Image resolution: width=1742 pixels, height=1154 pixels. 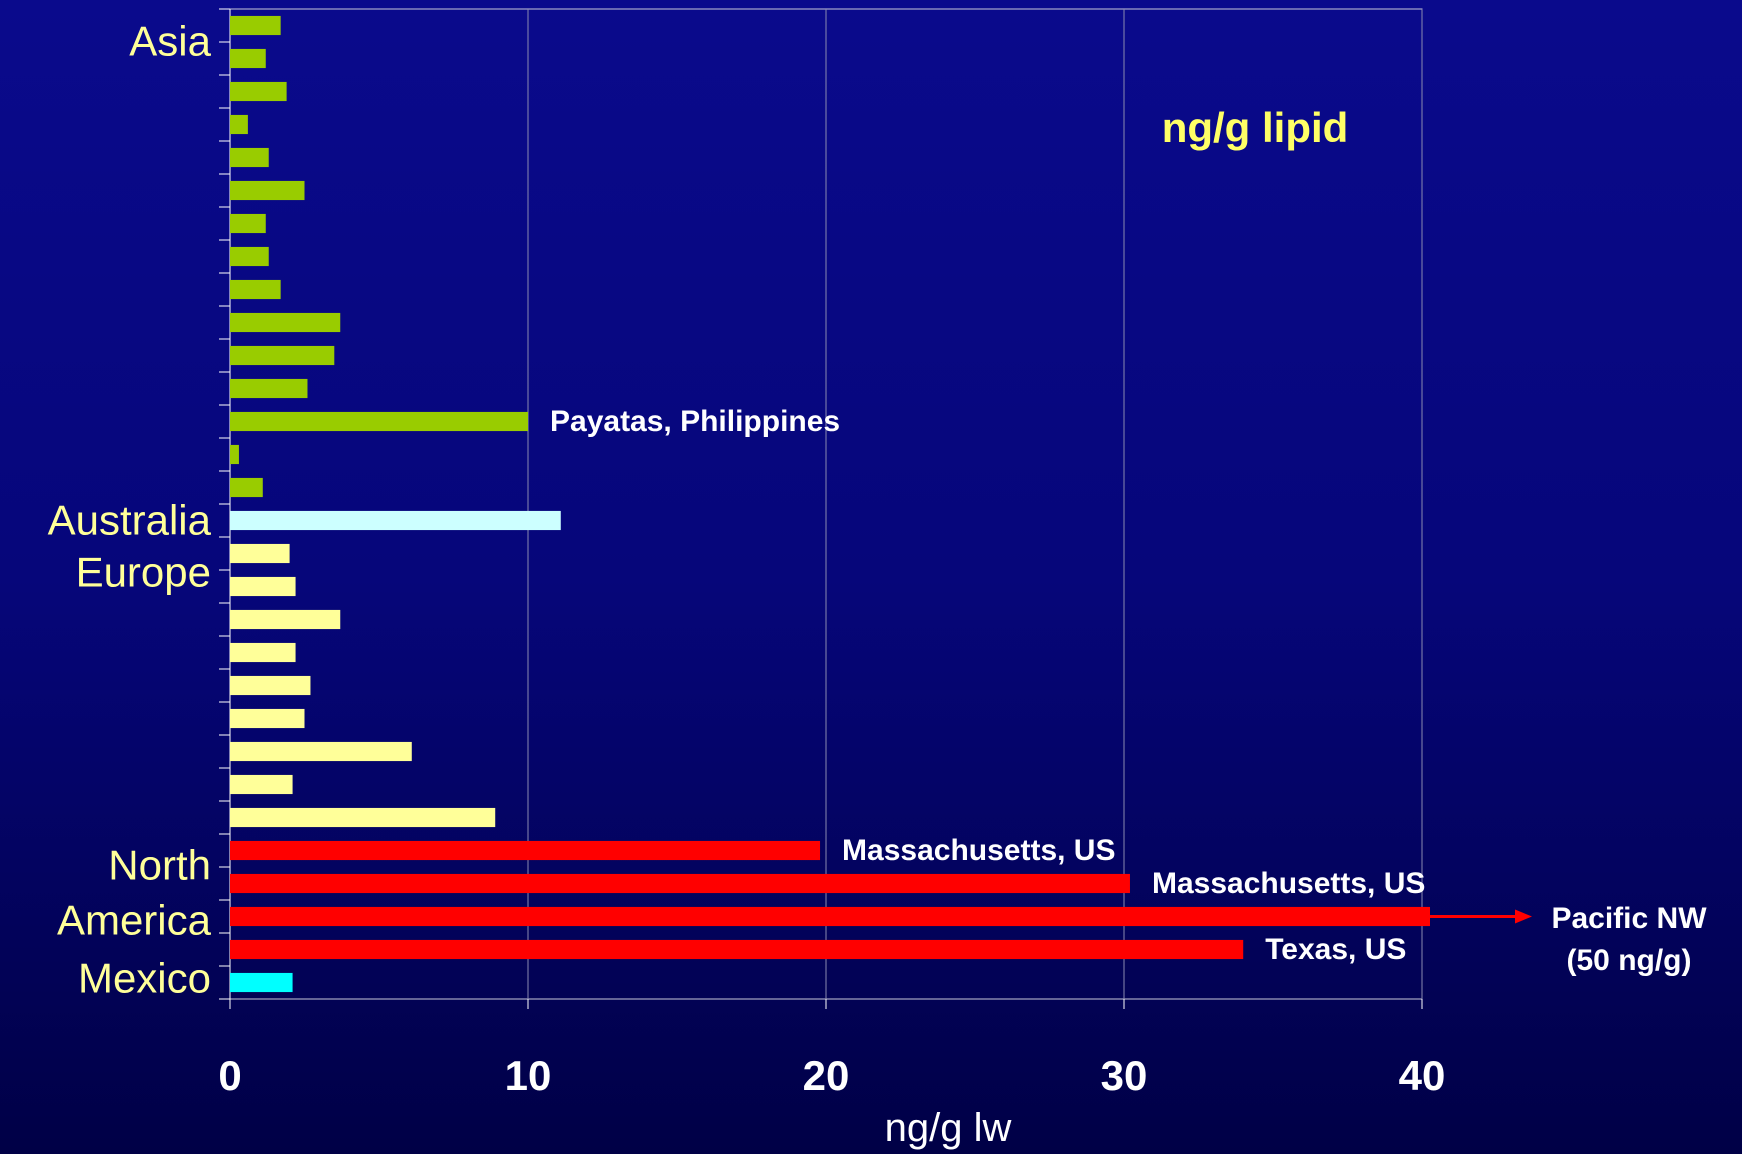 What do you see at coordinates (1124, 1075) in the screenshot?
I see `x-tick-label: 30` at bounding box center [1124, 1075].